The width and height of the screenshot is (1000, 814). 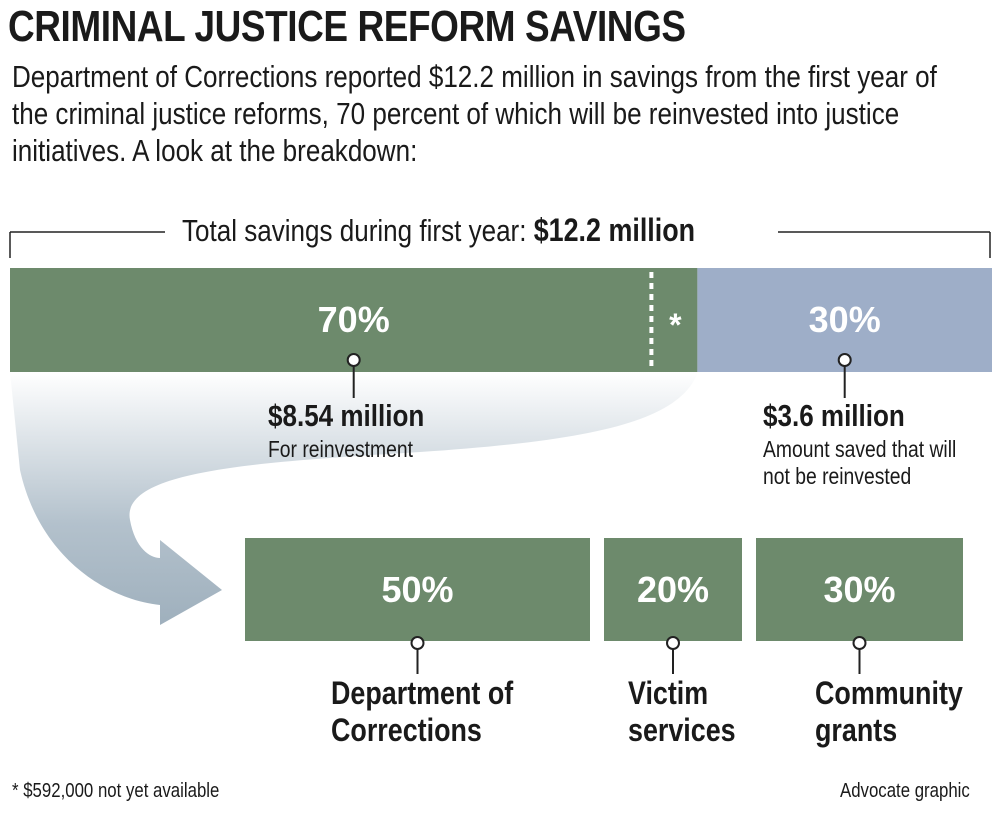 I want to click on reinvestment-percent: 30%, so click(x=859, y=589).